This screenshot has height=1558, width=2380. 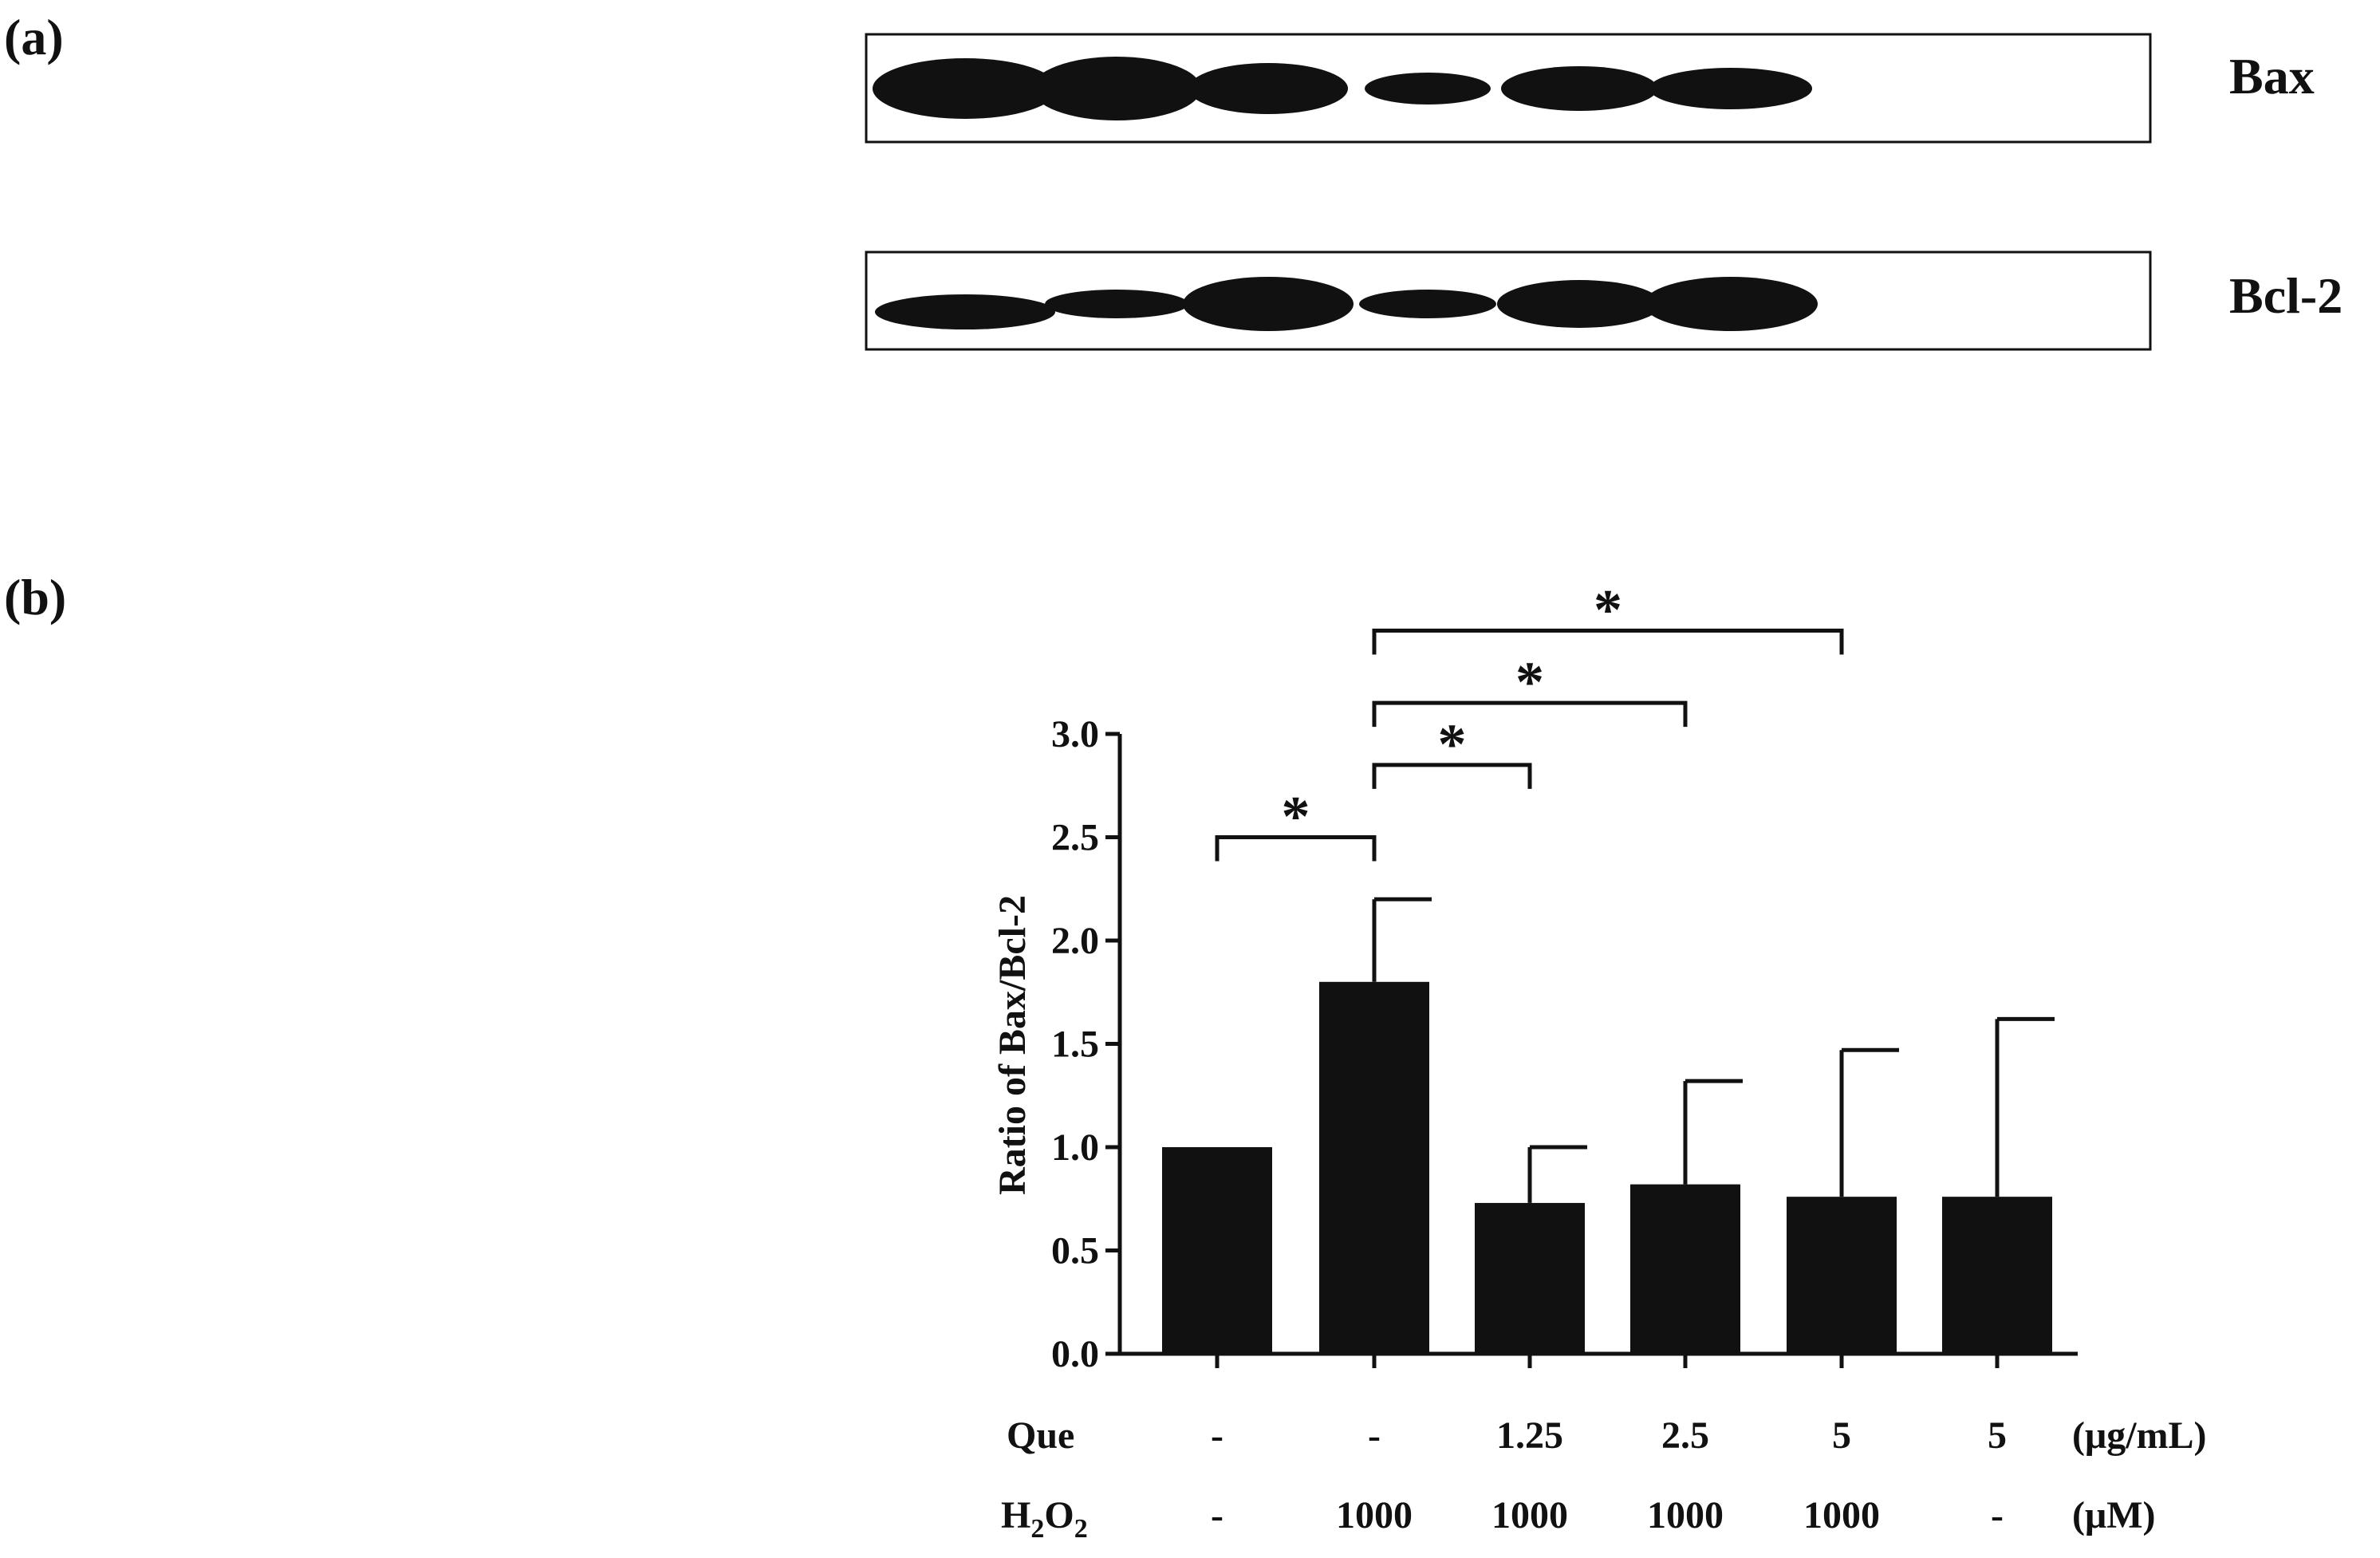 What do you see at coordinates (1040, 1435) in the screenshot?
I see `row-label-que: Que` at bounding box center [1040, 1435].